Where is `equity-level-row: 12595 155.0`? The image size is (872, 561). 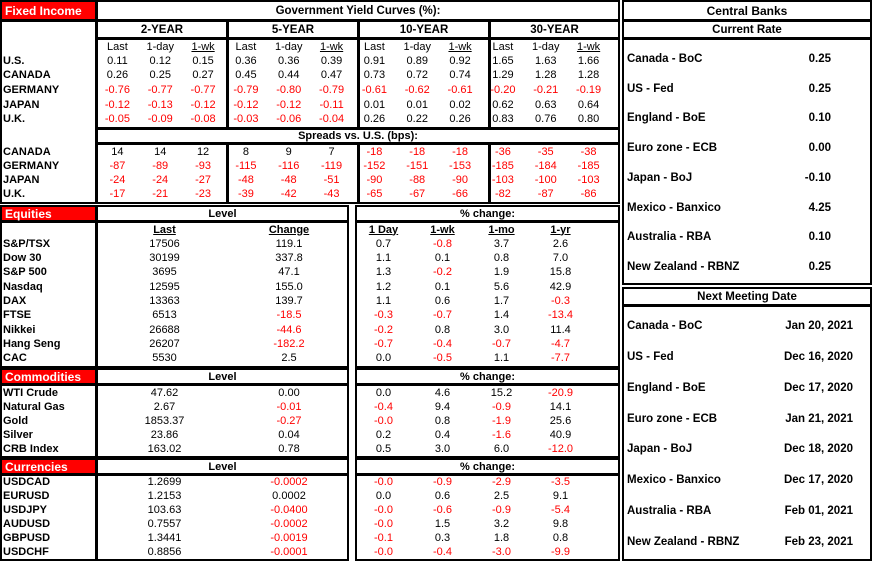 equity-level-row: 12595 155.0 is located at coordinates (222, 287).